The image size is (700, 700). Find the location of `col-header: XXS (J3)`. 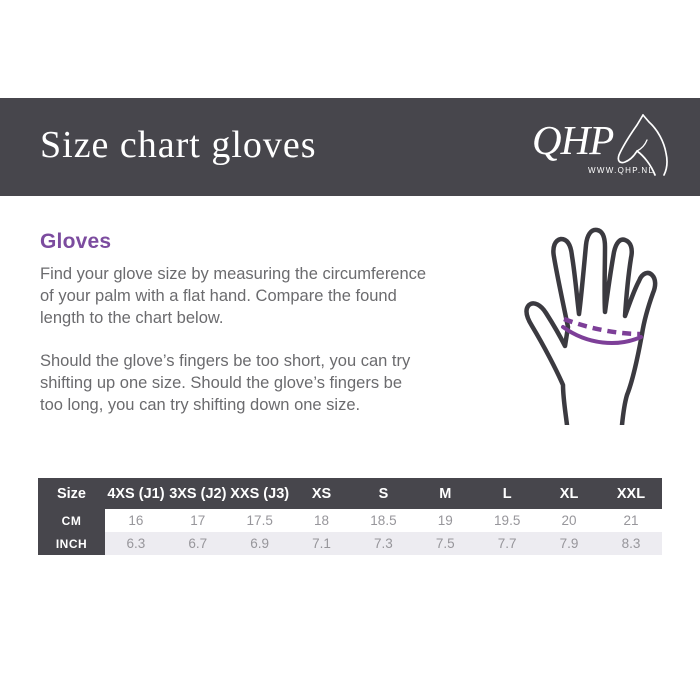

col-header: XXS (J3) is located at coordinates (259, 493).